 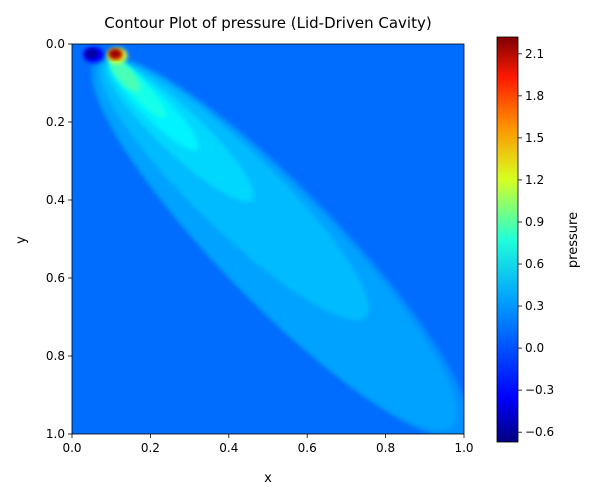 I want to click on x-tick-label-4: 0.8, so click(x=385, y=448).